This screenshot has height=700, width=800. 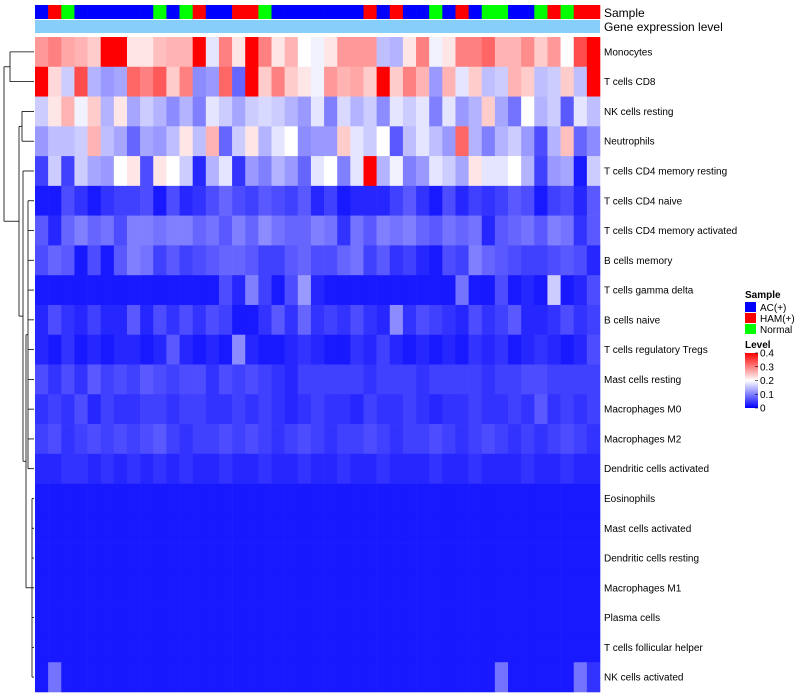 I want to click on legend-sample-items: AC(+)HAM(+)Normal, so click(x=770, y=319).